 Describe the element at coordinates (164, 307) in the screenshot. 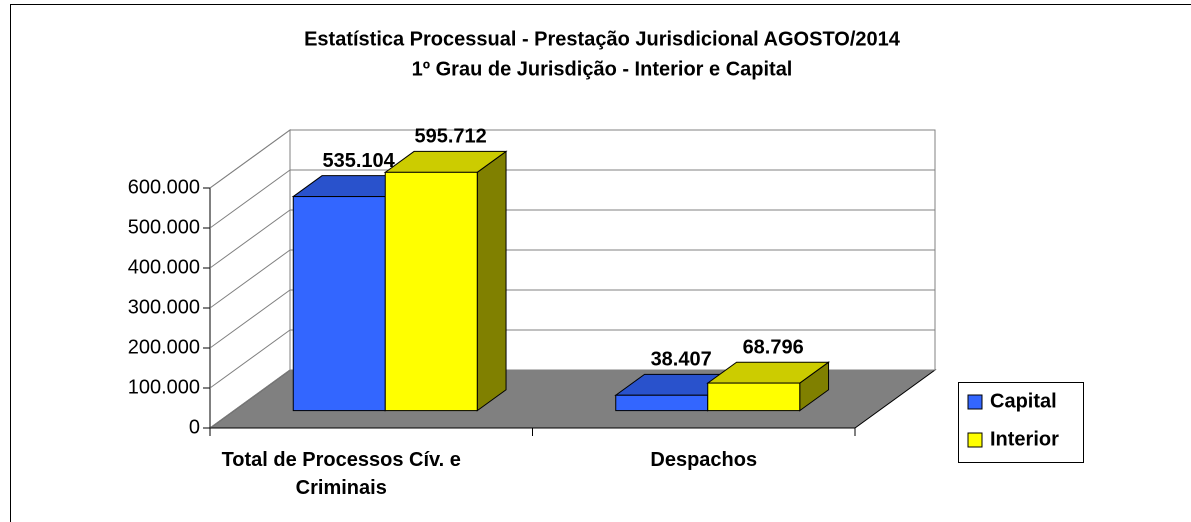

I see `y-tick-label: 300.000` at that location.